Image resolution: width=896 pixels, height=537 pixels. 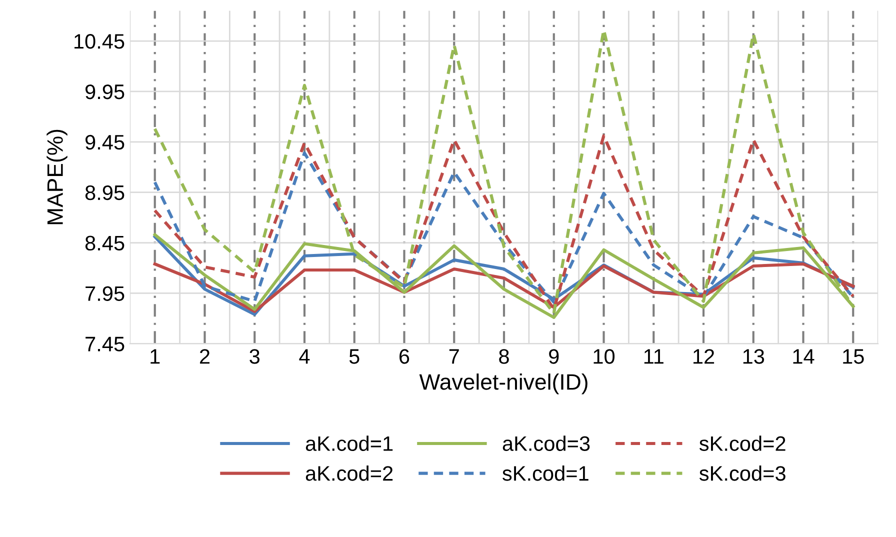 What do you see at coordinates (205, 356) in the screenshot?
I see `x-tick-label: 2` at bounding box center [205, 356].